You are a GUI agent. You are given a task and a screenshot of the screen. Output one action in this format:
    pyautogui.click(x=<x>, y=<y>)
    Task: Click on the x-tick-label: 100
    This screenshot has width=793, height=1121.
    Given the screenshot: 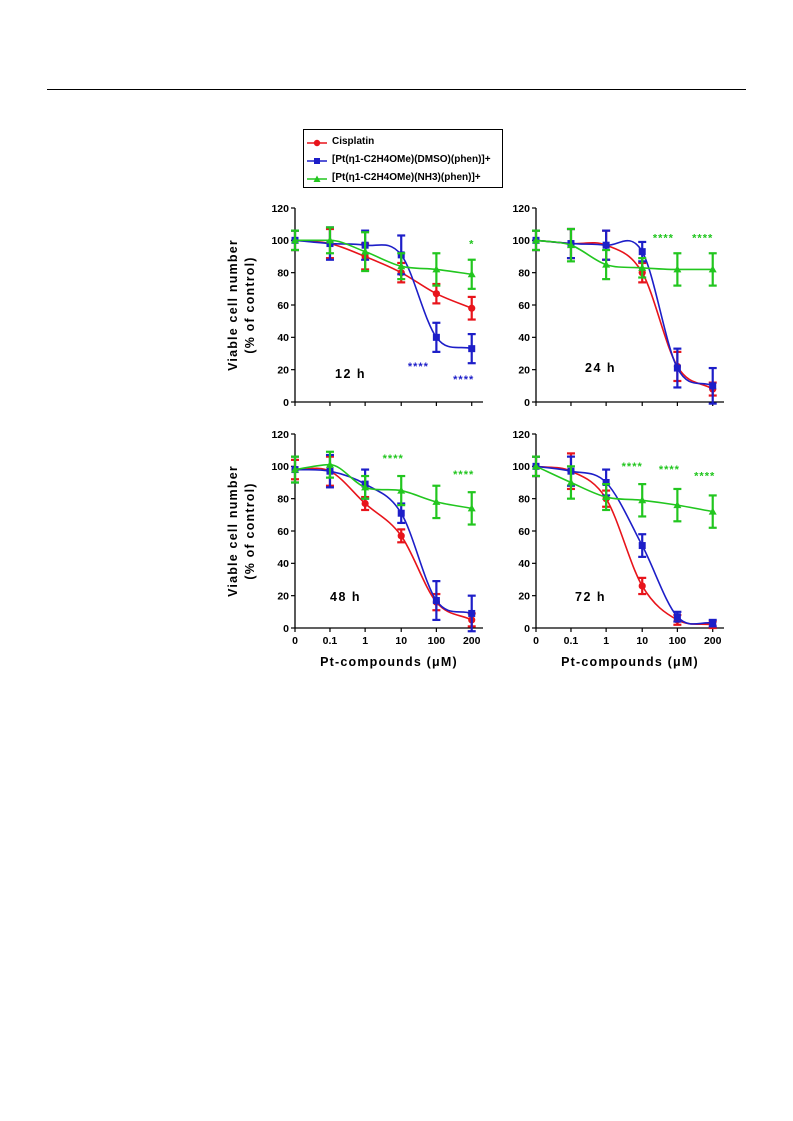 What is the action you would take?
    pyautogui.click(x=437, y=641)
    